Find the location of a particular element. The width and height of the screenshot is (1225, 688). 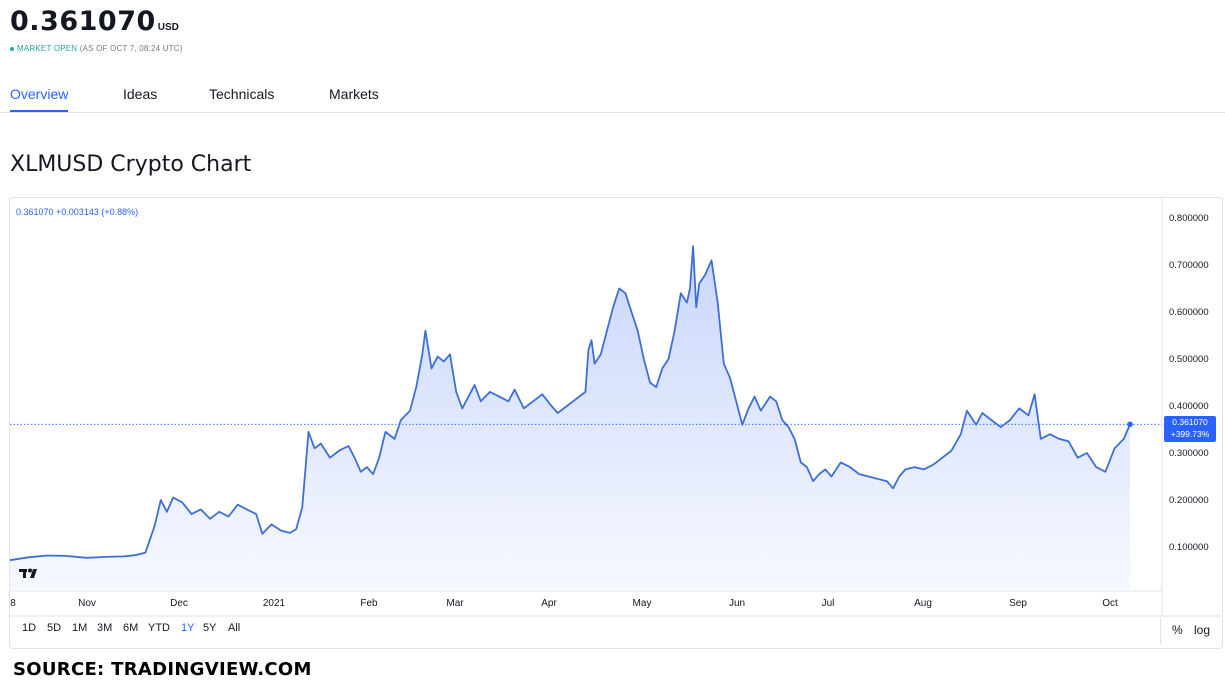

range-5d-button: 5D is located at coordinates (54, 628).